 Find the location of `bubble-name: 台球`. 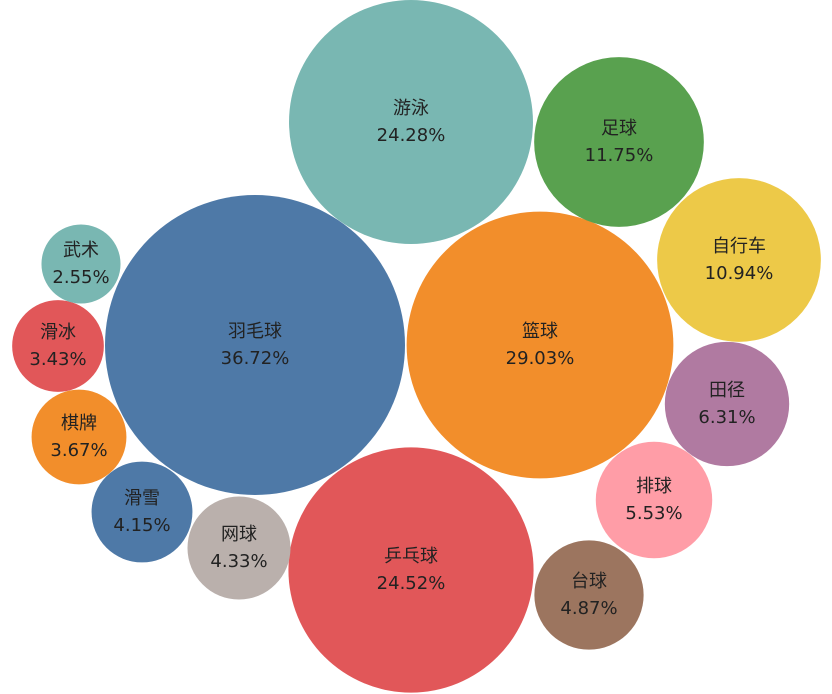

bubble-name: 台球 is located at coordinates (589, 581).